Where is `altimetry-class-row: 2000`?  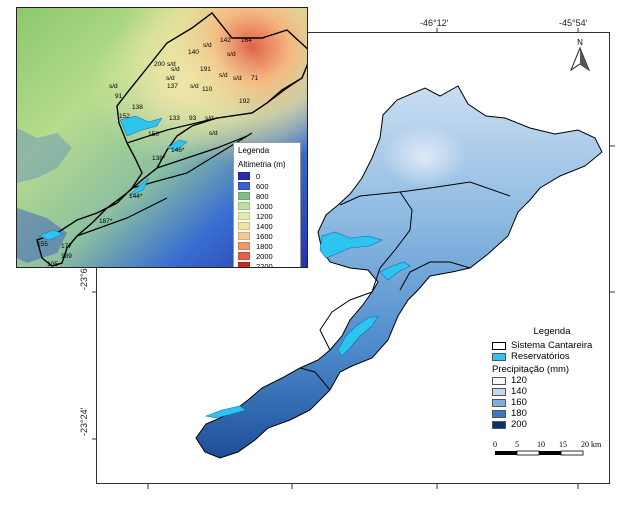
altimetry-class-row: 2000 is located at coordinates (267, 256).